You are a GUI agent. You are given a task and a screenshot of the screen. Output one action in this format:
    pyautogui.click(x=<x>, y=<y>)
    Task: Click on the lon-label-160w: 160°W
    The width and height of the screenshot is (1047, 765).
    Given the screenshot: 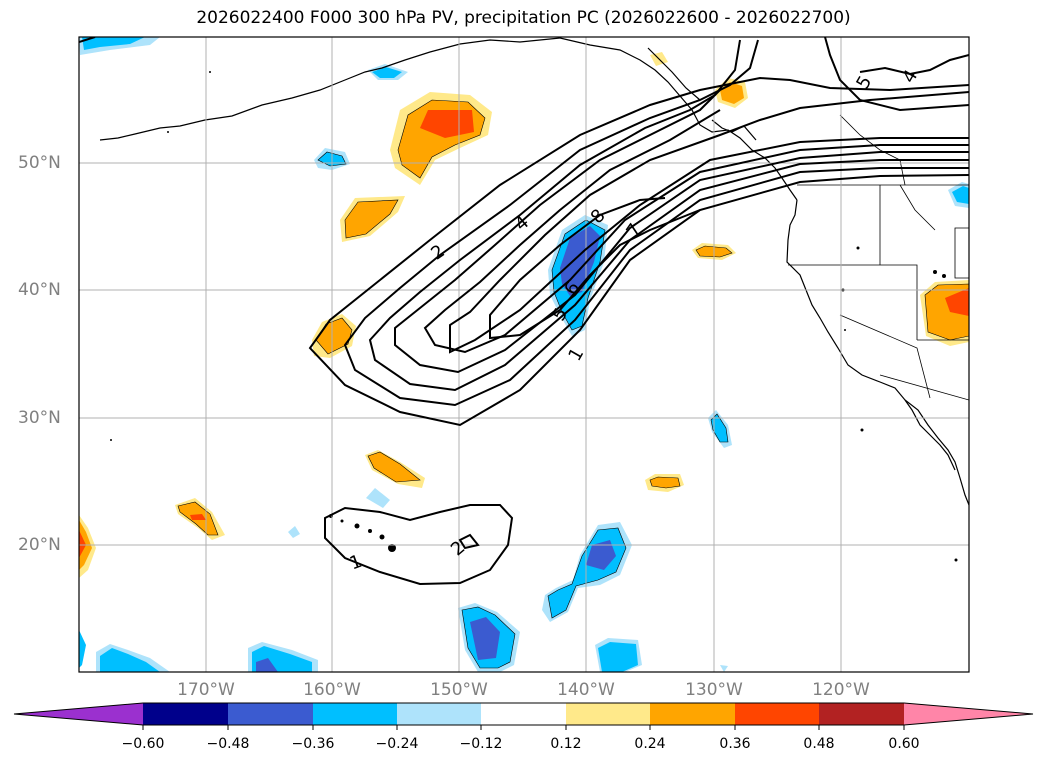 What is the action you would take?
    pyautogui.click(x=332, y=690)
    